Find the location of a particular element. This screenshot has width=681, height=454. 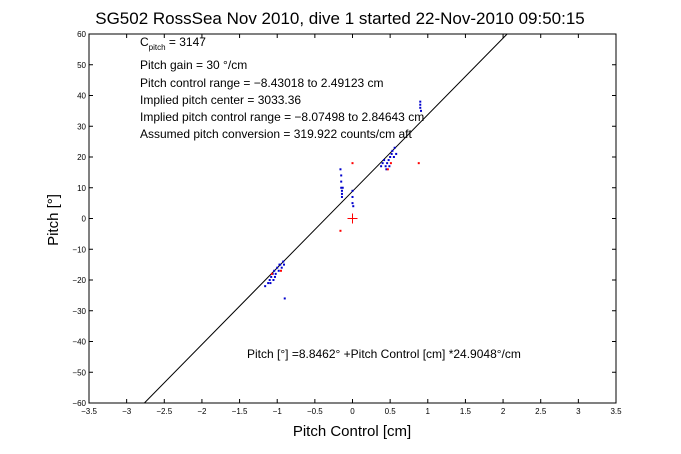

y-tick-label: 30 is located at coordinates (81, 126).